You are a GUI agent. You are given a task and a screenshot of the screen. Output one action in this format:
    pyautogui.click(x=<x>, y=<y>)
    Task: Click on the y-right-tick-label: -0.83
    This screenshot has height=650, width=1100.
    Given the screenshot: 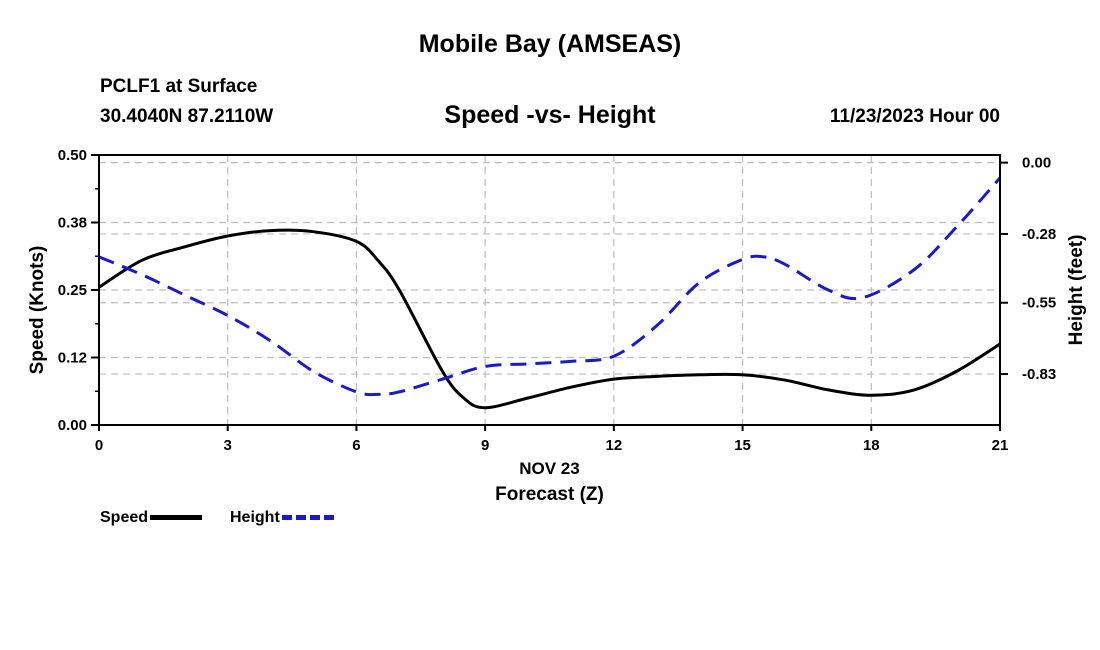 What is the action you would take?
    pyautogui.click(x=1039, y=374)
    